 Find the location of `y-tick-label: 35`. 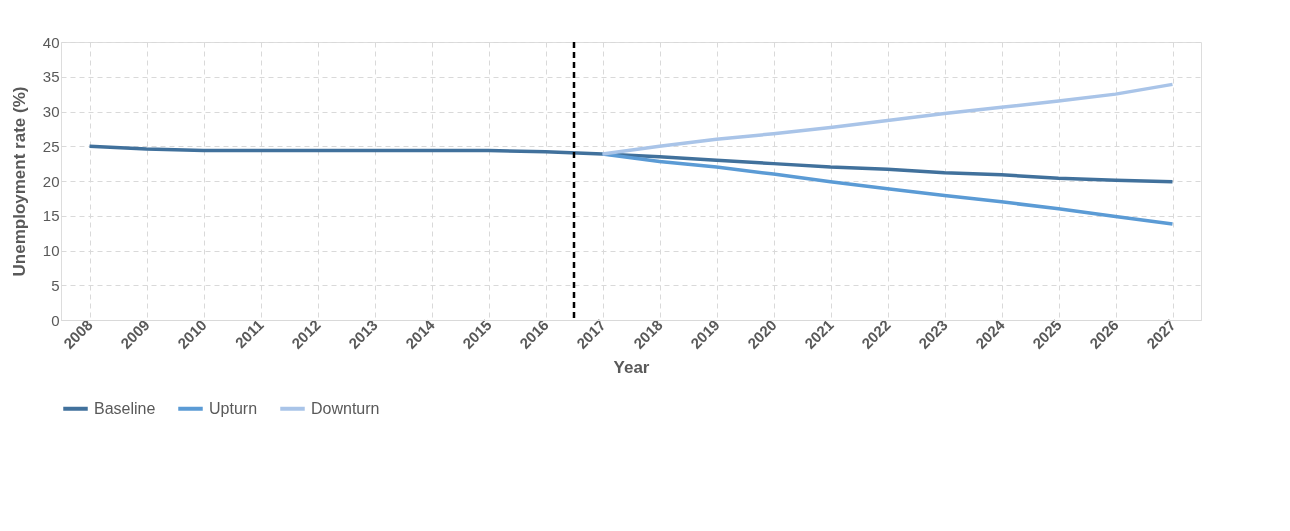

y-tick-label: 35 is located at coordinates (51, 77).